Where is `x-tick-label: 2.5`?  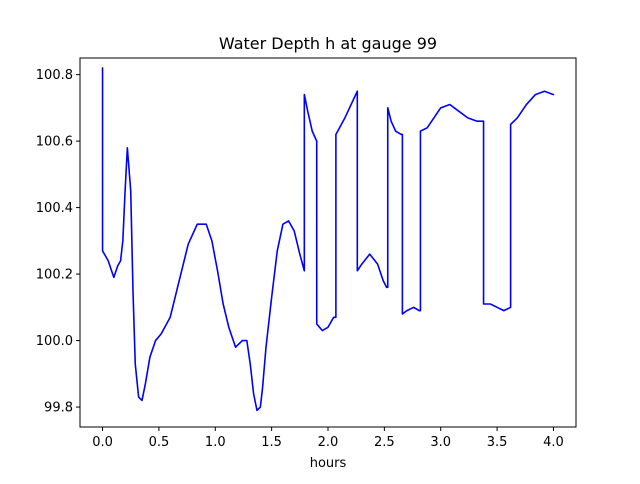
x-tick-label: 2.5 is located at coordinates (384, 442).